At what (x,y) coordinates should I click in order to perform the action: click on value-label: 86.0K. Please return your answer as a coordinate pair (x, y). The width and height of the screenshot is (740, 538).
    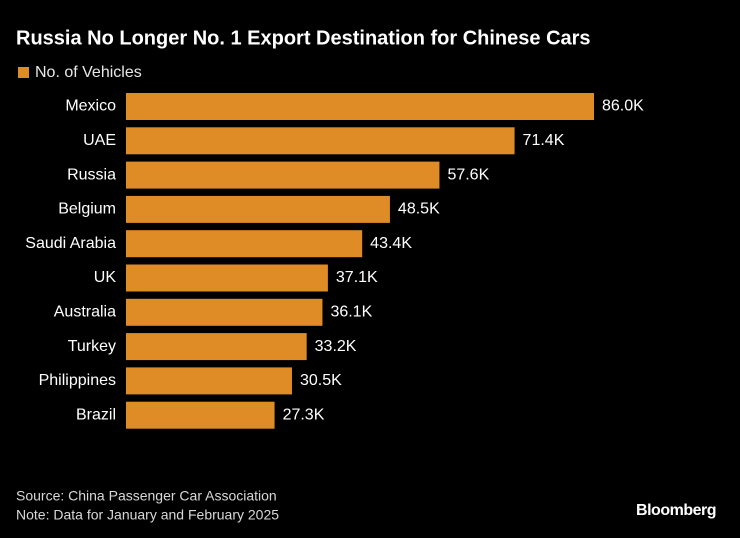
    Looking at the image, I should click on (623, 106).